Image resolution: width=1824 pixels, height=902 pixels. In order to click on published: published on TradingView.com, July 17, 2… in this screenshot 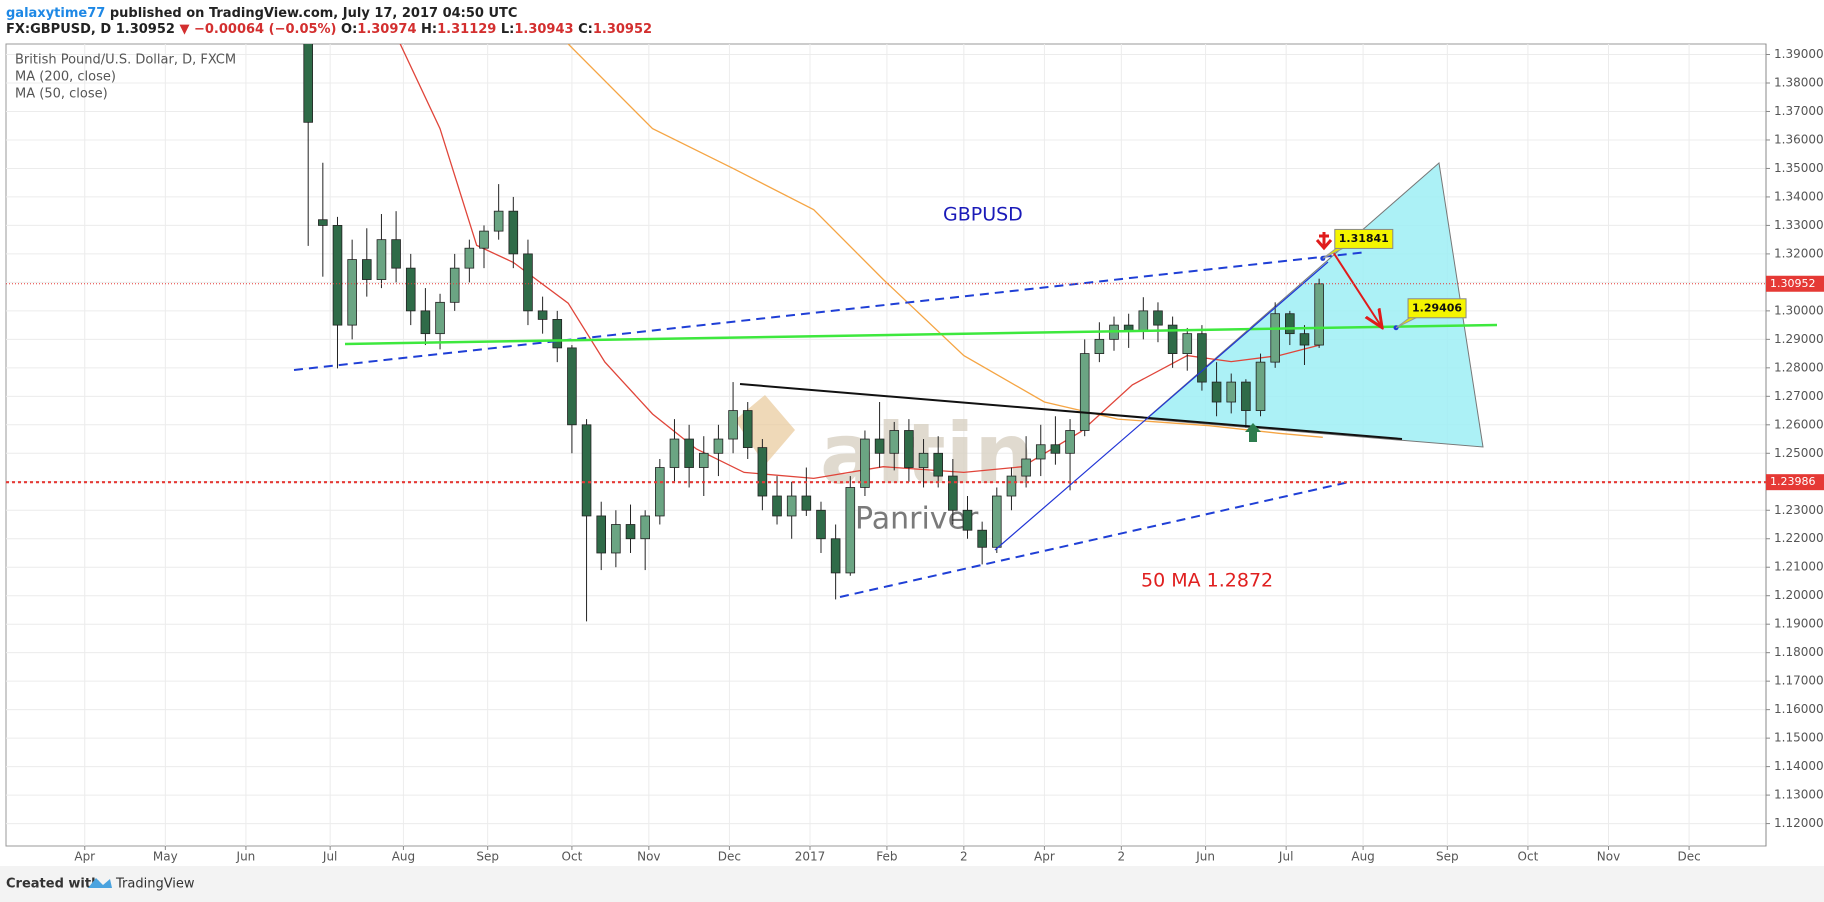, I will do `click(311, 13)`.